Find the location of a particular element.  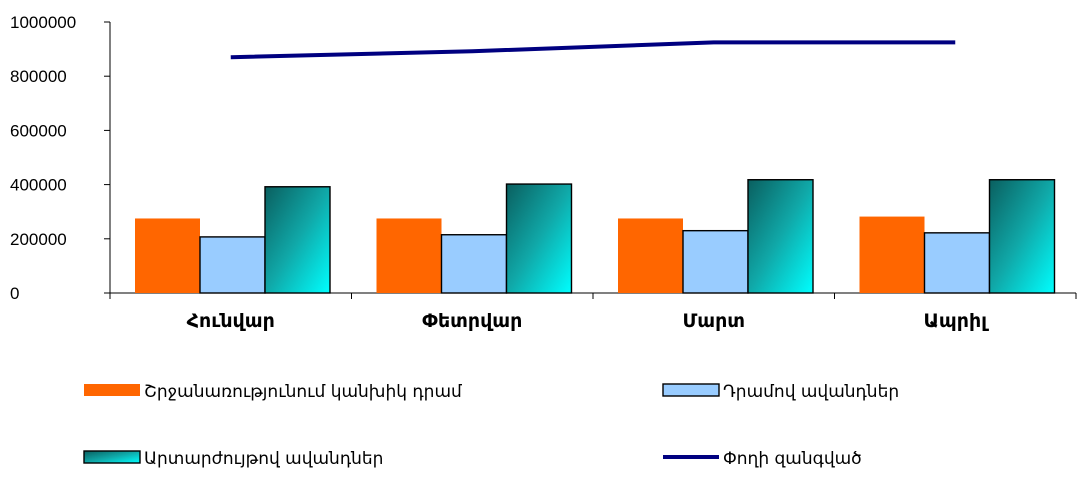

legend-item: Դրամով ավանդներ is located at coordinates (780, 392).